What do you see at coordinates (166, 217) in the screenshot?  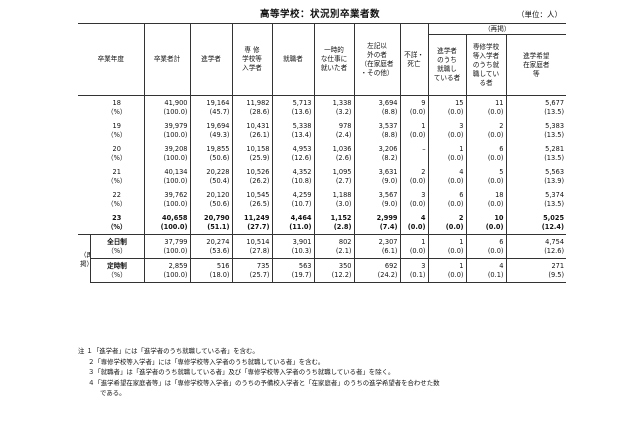 I see `value-cell: 40,658` at bounding box center [166, 217].